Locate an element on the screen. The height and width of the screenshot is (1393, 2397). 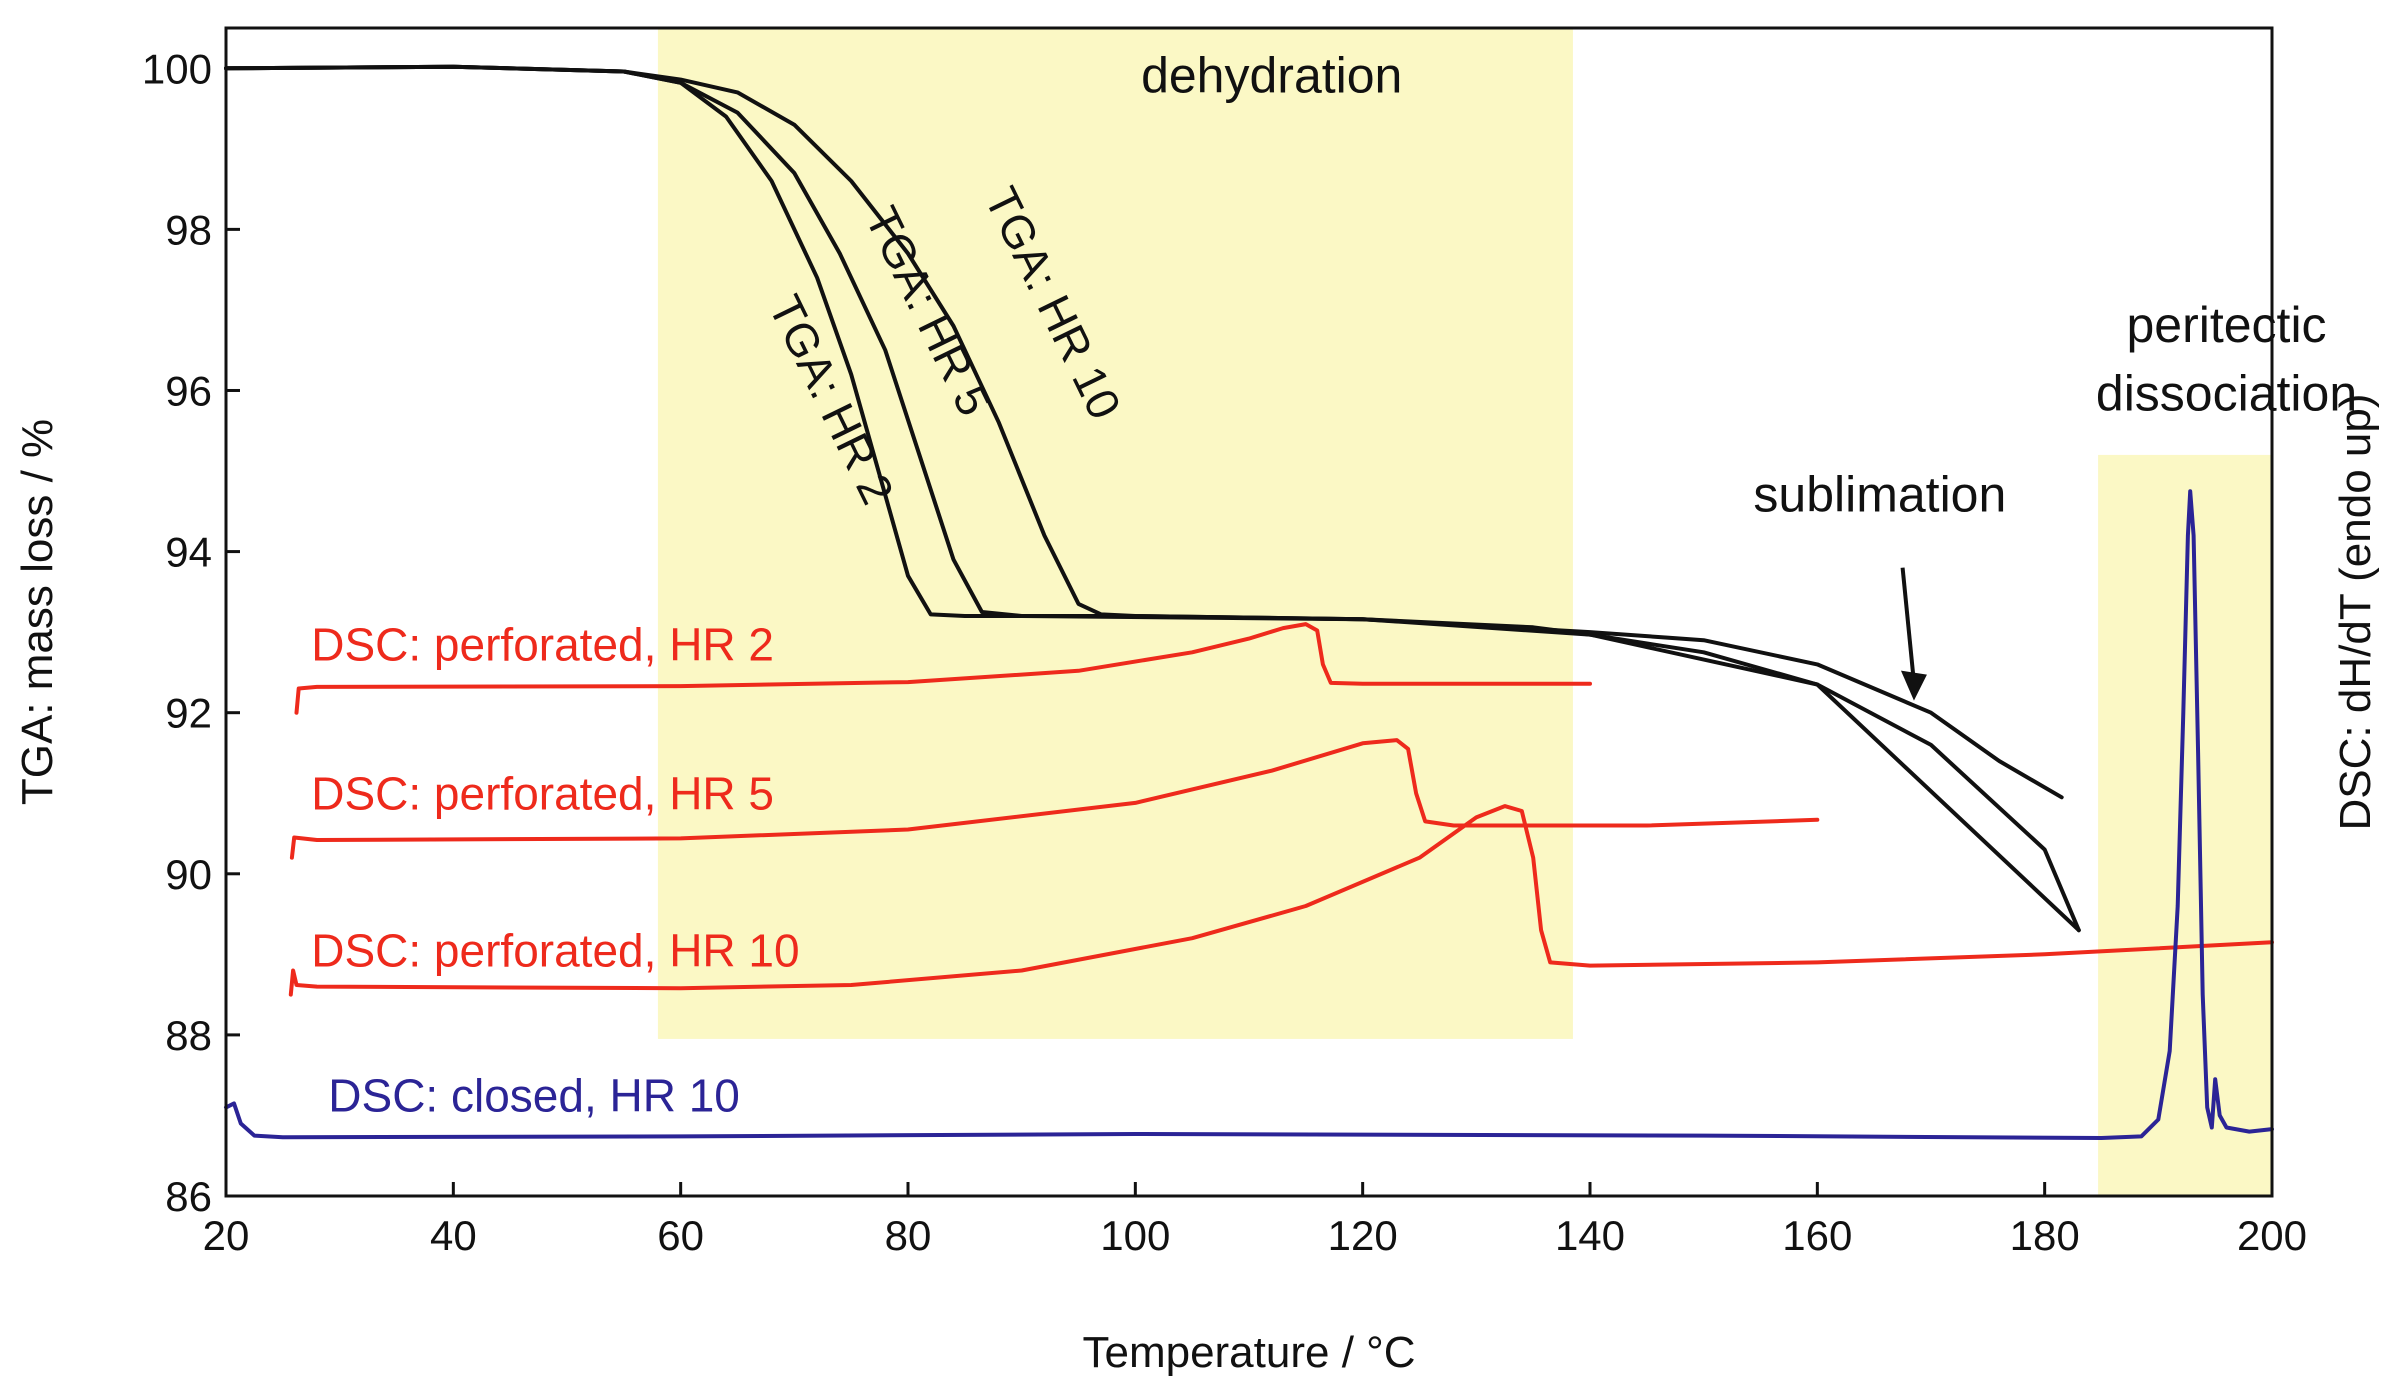
y-axis-title-right: DSC: dH/dT (endo up) is located at coordinates (2355, 612).